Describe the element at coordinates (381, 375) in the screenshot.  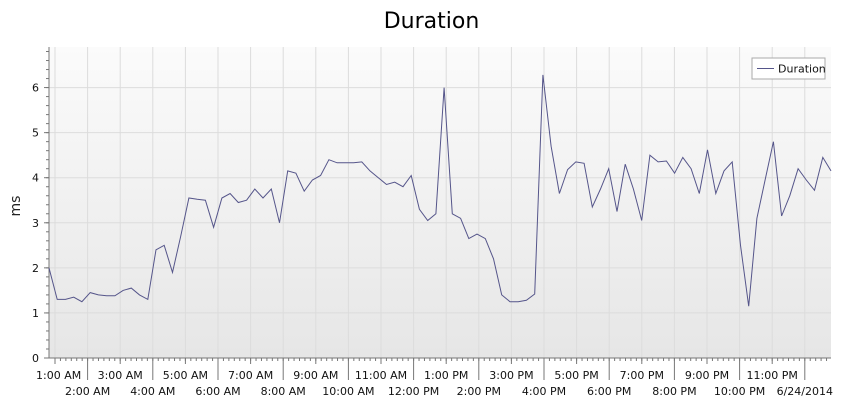
I see `x-tick-label-upper: 11:00 AM` at that location.